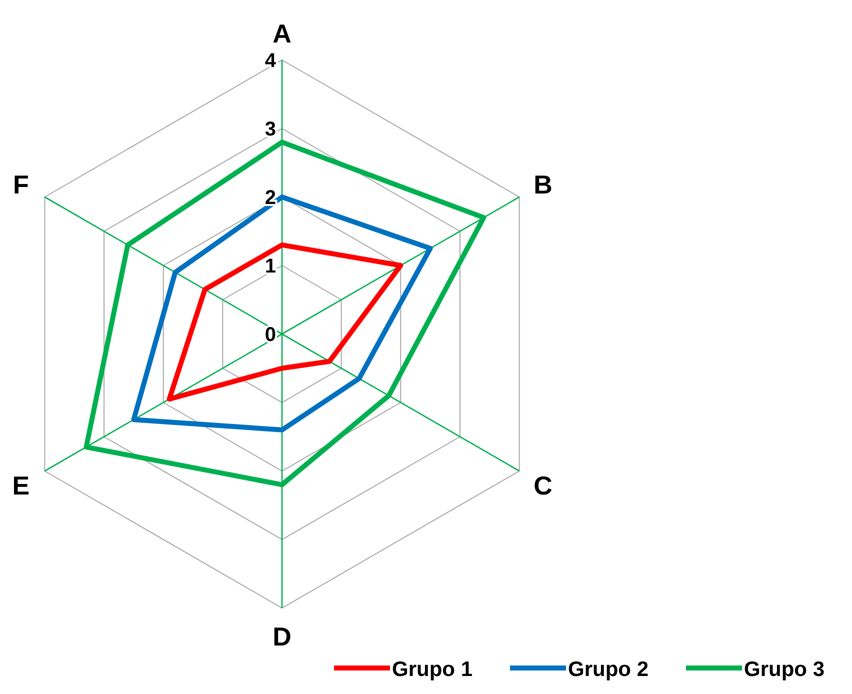 This screenshot has height=694, width=852. Describe the element at coordinates (270, 129) in the screenshot. I see `y-tick-label: 3` at that location.